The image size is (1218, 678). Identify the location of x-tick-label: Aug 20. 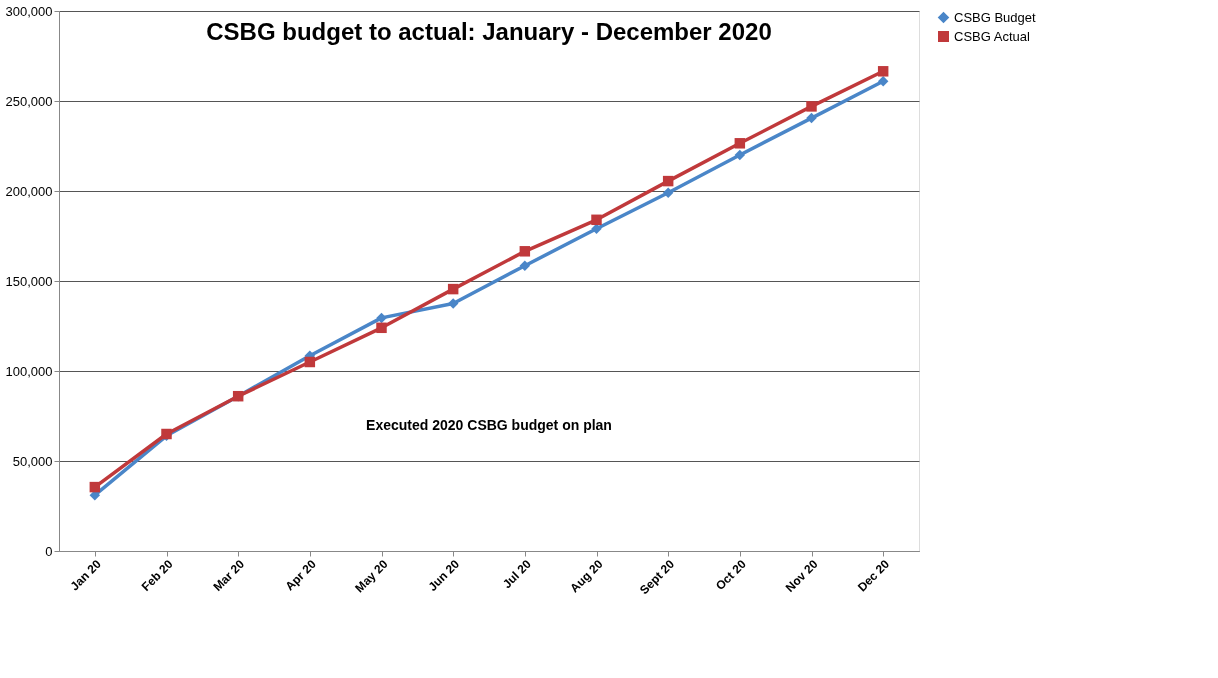
(586, 576).